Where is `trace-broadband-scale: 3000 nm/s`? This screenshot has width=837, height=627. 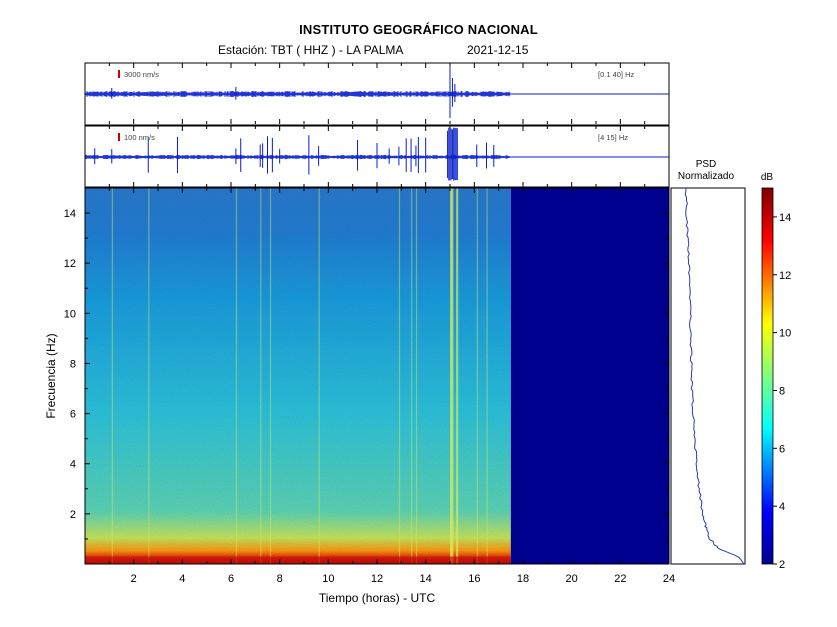
trace-broadband-scale: 3000 nm/s is located at coordinates (141, 74).